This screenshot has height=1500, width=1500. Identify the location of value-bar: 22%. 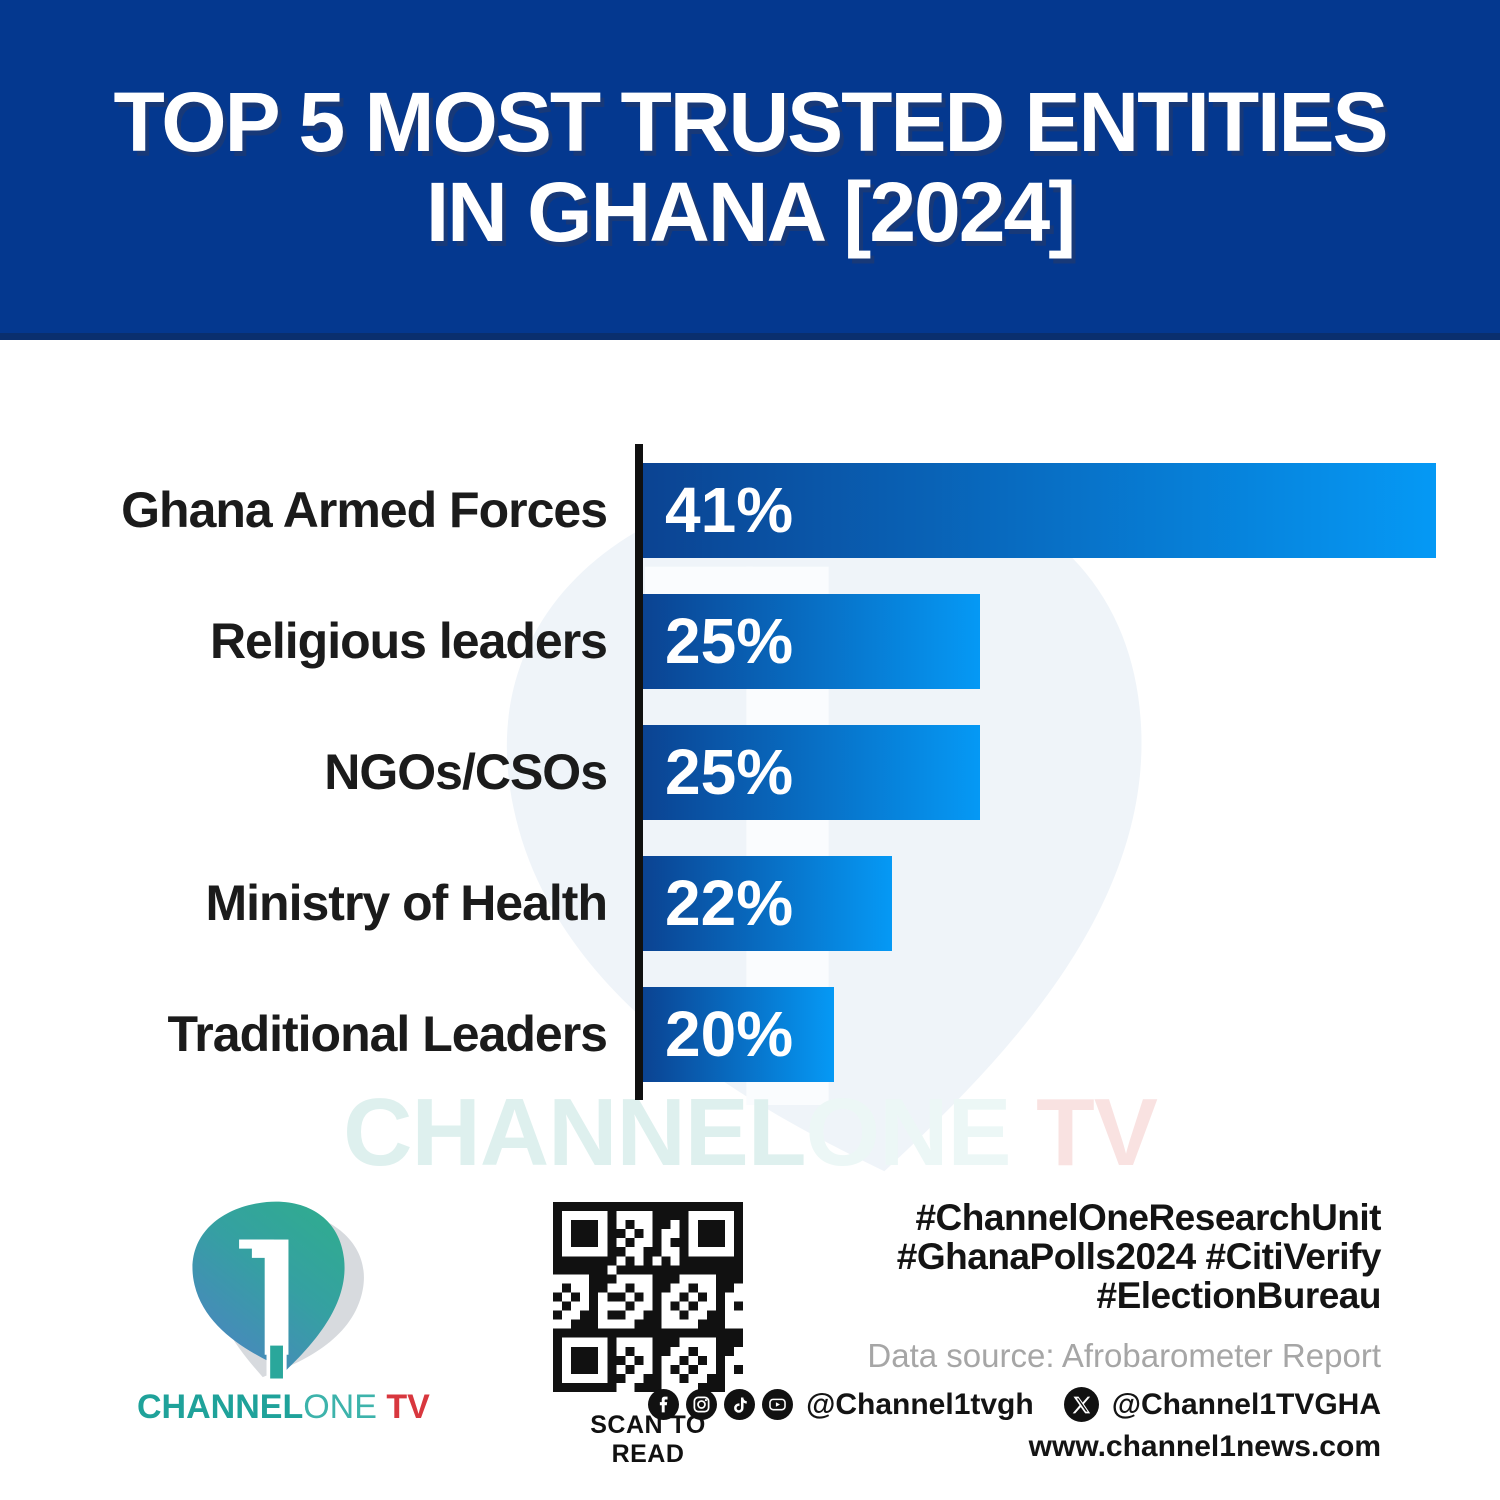
(767, 903).